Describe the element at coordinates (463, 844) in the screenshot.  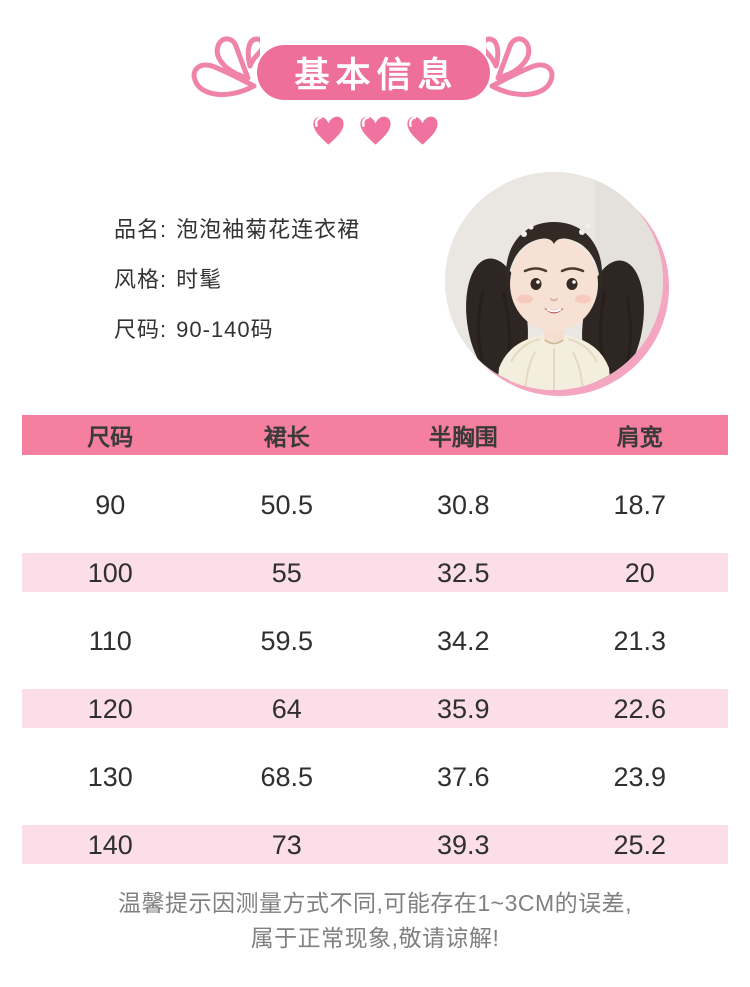
I see `table-cell: 39.3` at that location.